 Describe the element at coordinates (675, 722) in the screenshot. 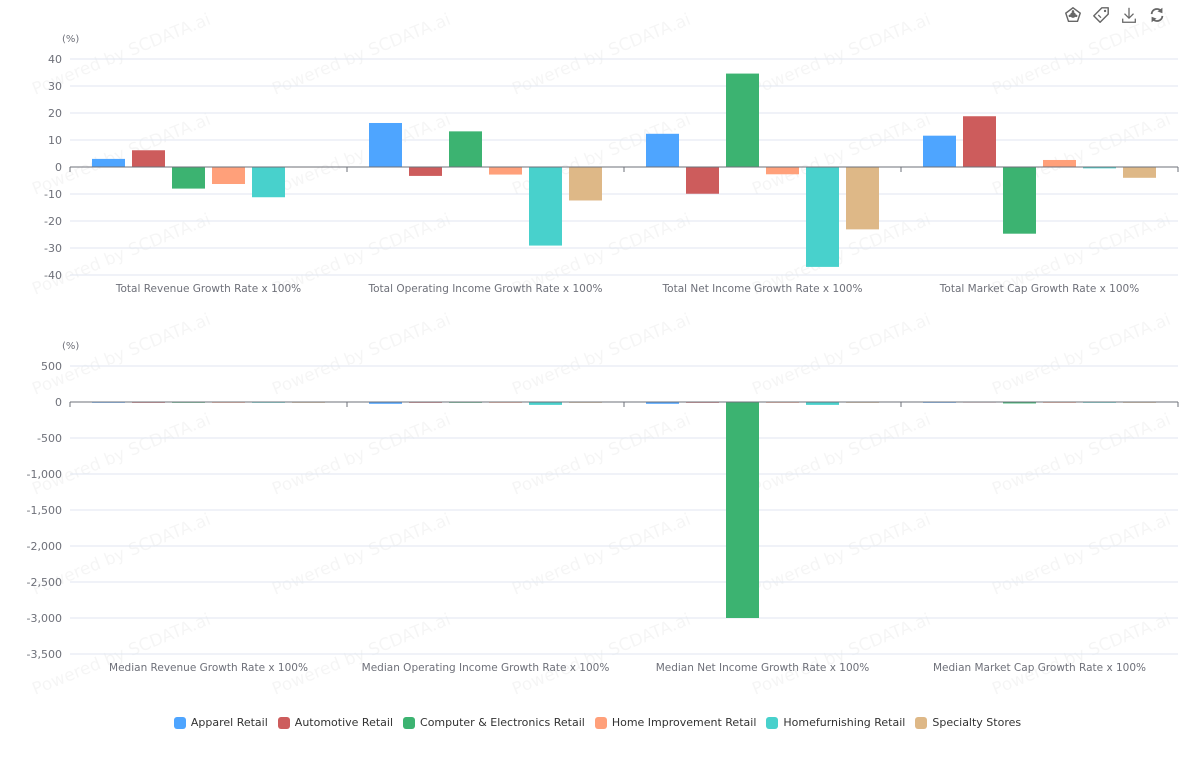

I see `legend-item: Home Improvement Retail` at that location.